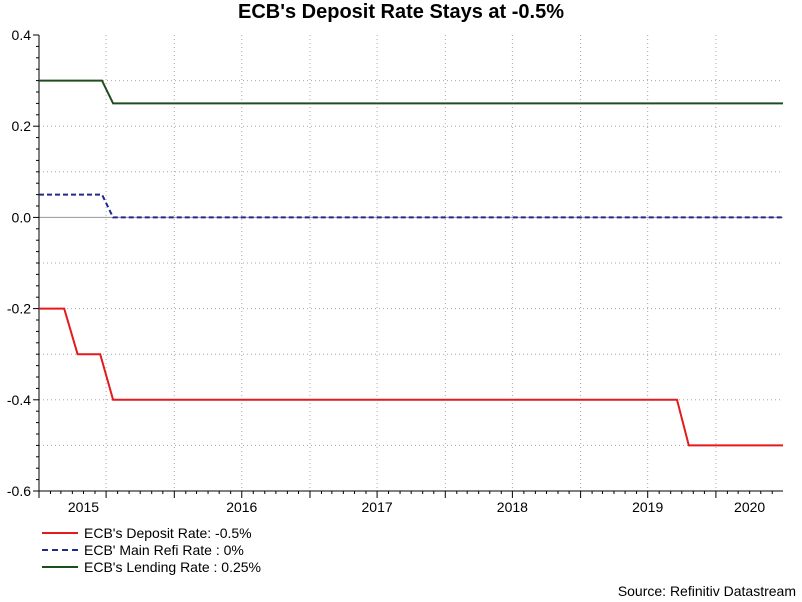  I want to click on x-tick-label: 2017, so click(377, 507).